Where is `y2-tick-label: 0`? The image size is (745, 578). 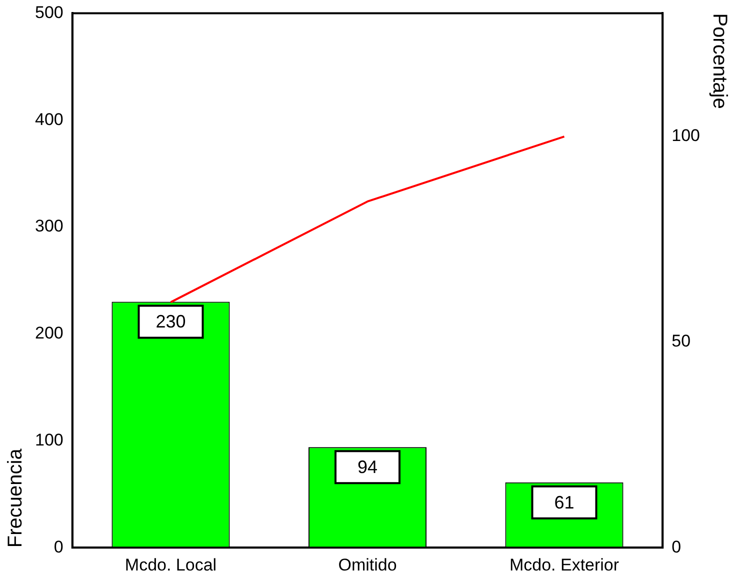 y2-tick-label: 0 is located at coordinates (677, 546).